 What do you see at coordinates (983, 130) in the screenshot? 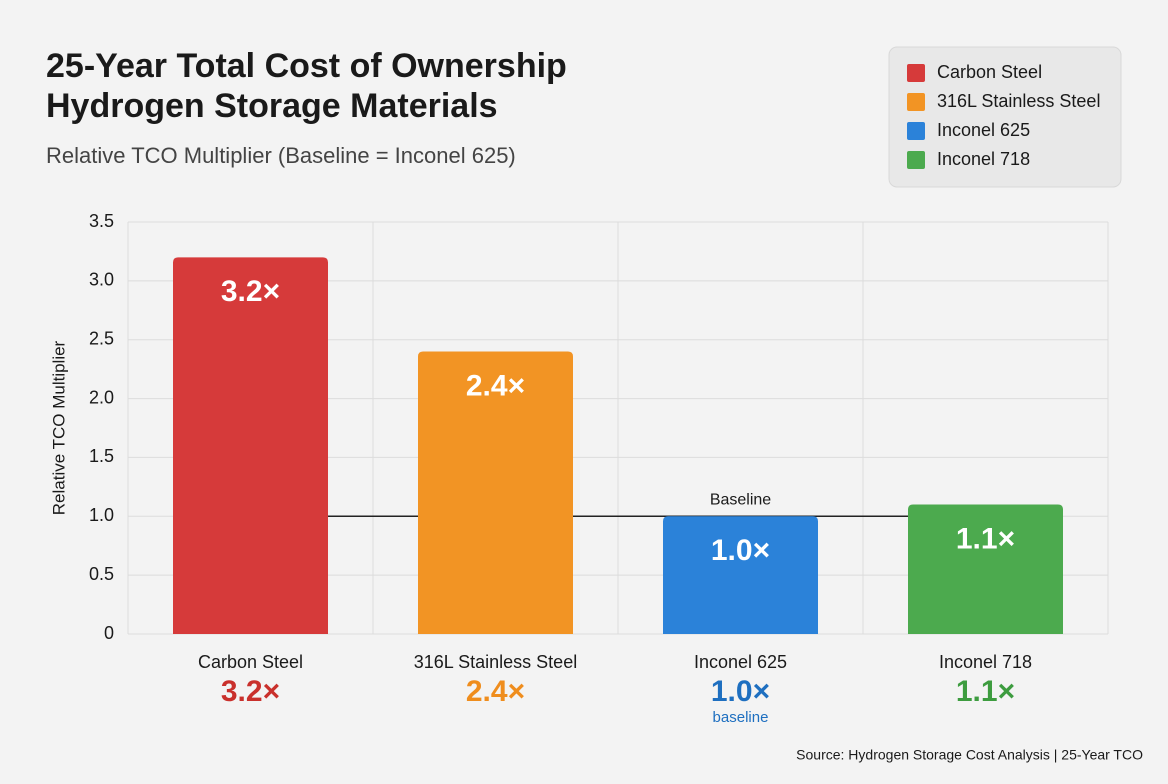
I see `legend-label: Inconel 625` at bounding box center [983, 130].